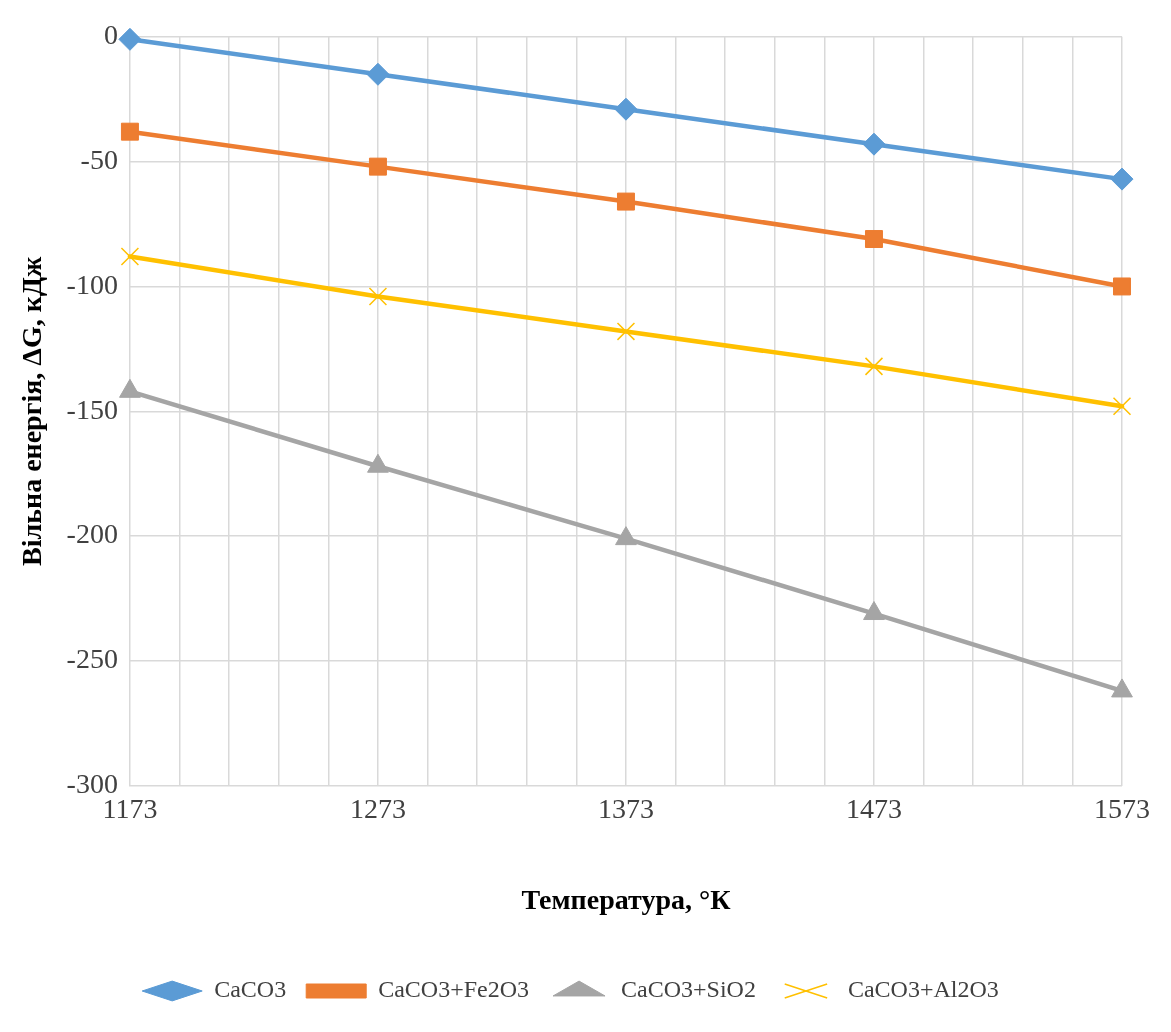  What do you see at coordinates (688, 989) in the screenshot?
I see `legend-label: CaCO3+SiO2` at bounding box center [688, 989].